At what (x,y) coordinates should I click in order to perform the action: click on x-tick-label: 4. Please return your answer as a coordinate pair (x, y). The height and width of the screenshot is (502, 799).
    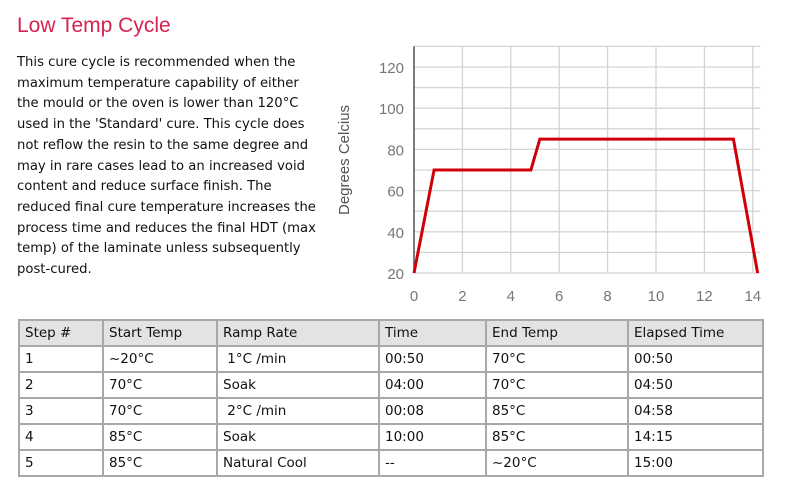
    Looking at the image, I should click on (511, 296).